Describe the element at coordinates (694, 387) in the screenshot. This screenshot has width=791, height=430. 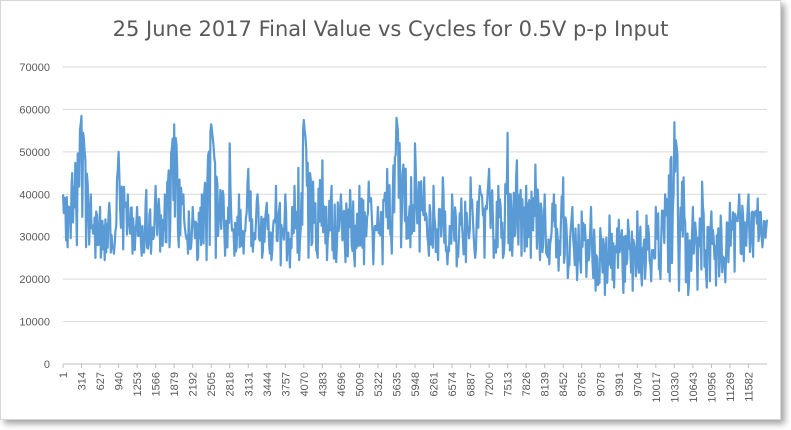
I see `x-tick-label: 10643` at that location.